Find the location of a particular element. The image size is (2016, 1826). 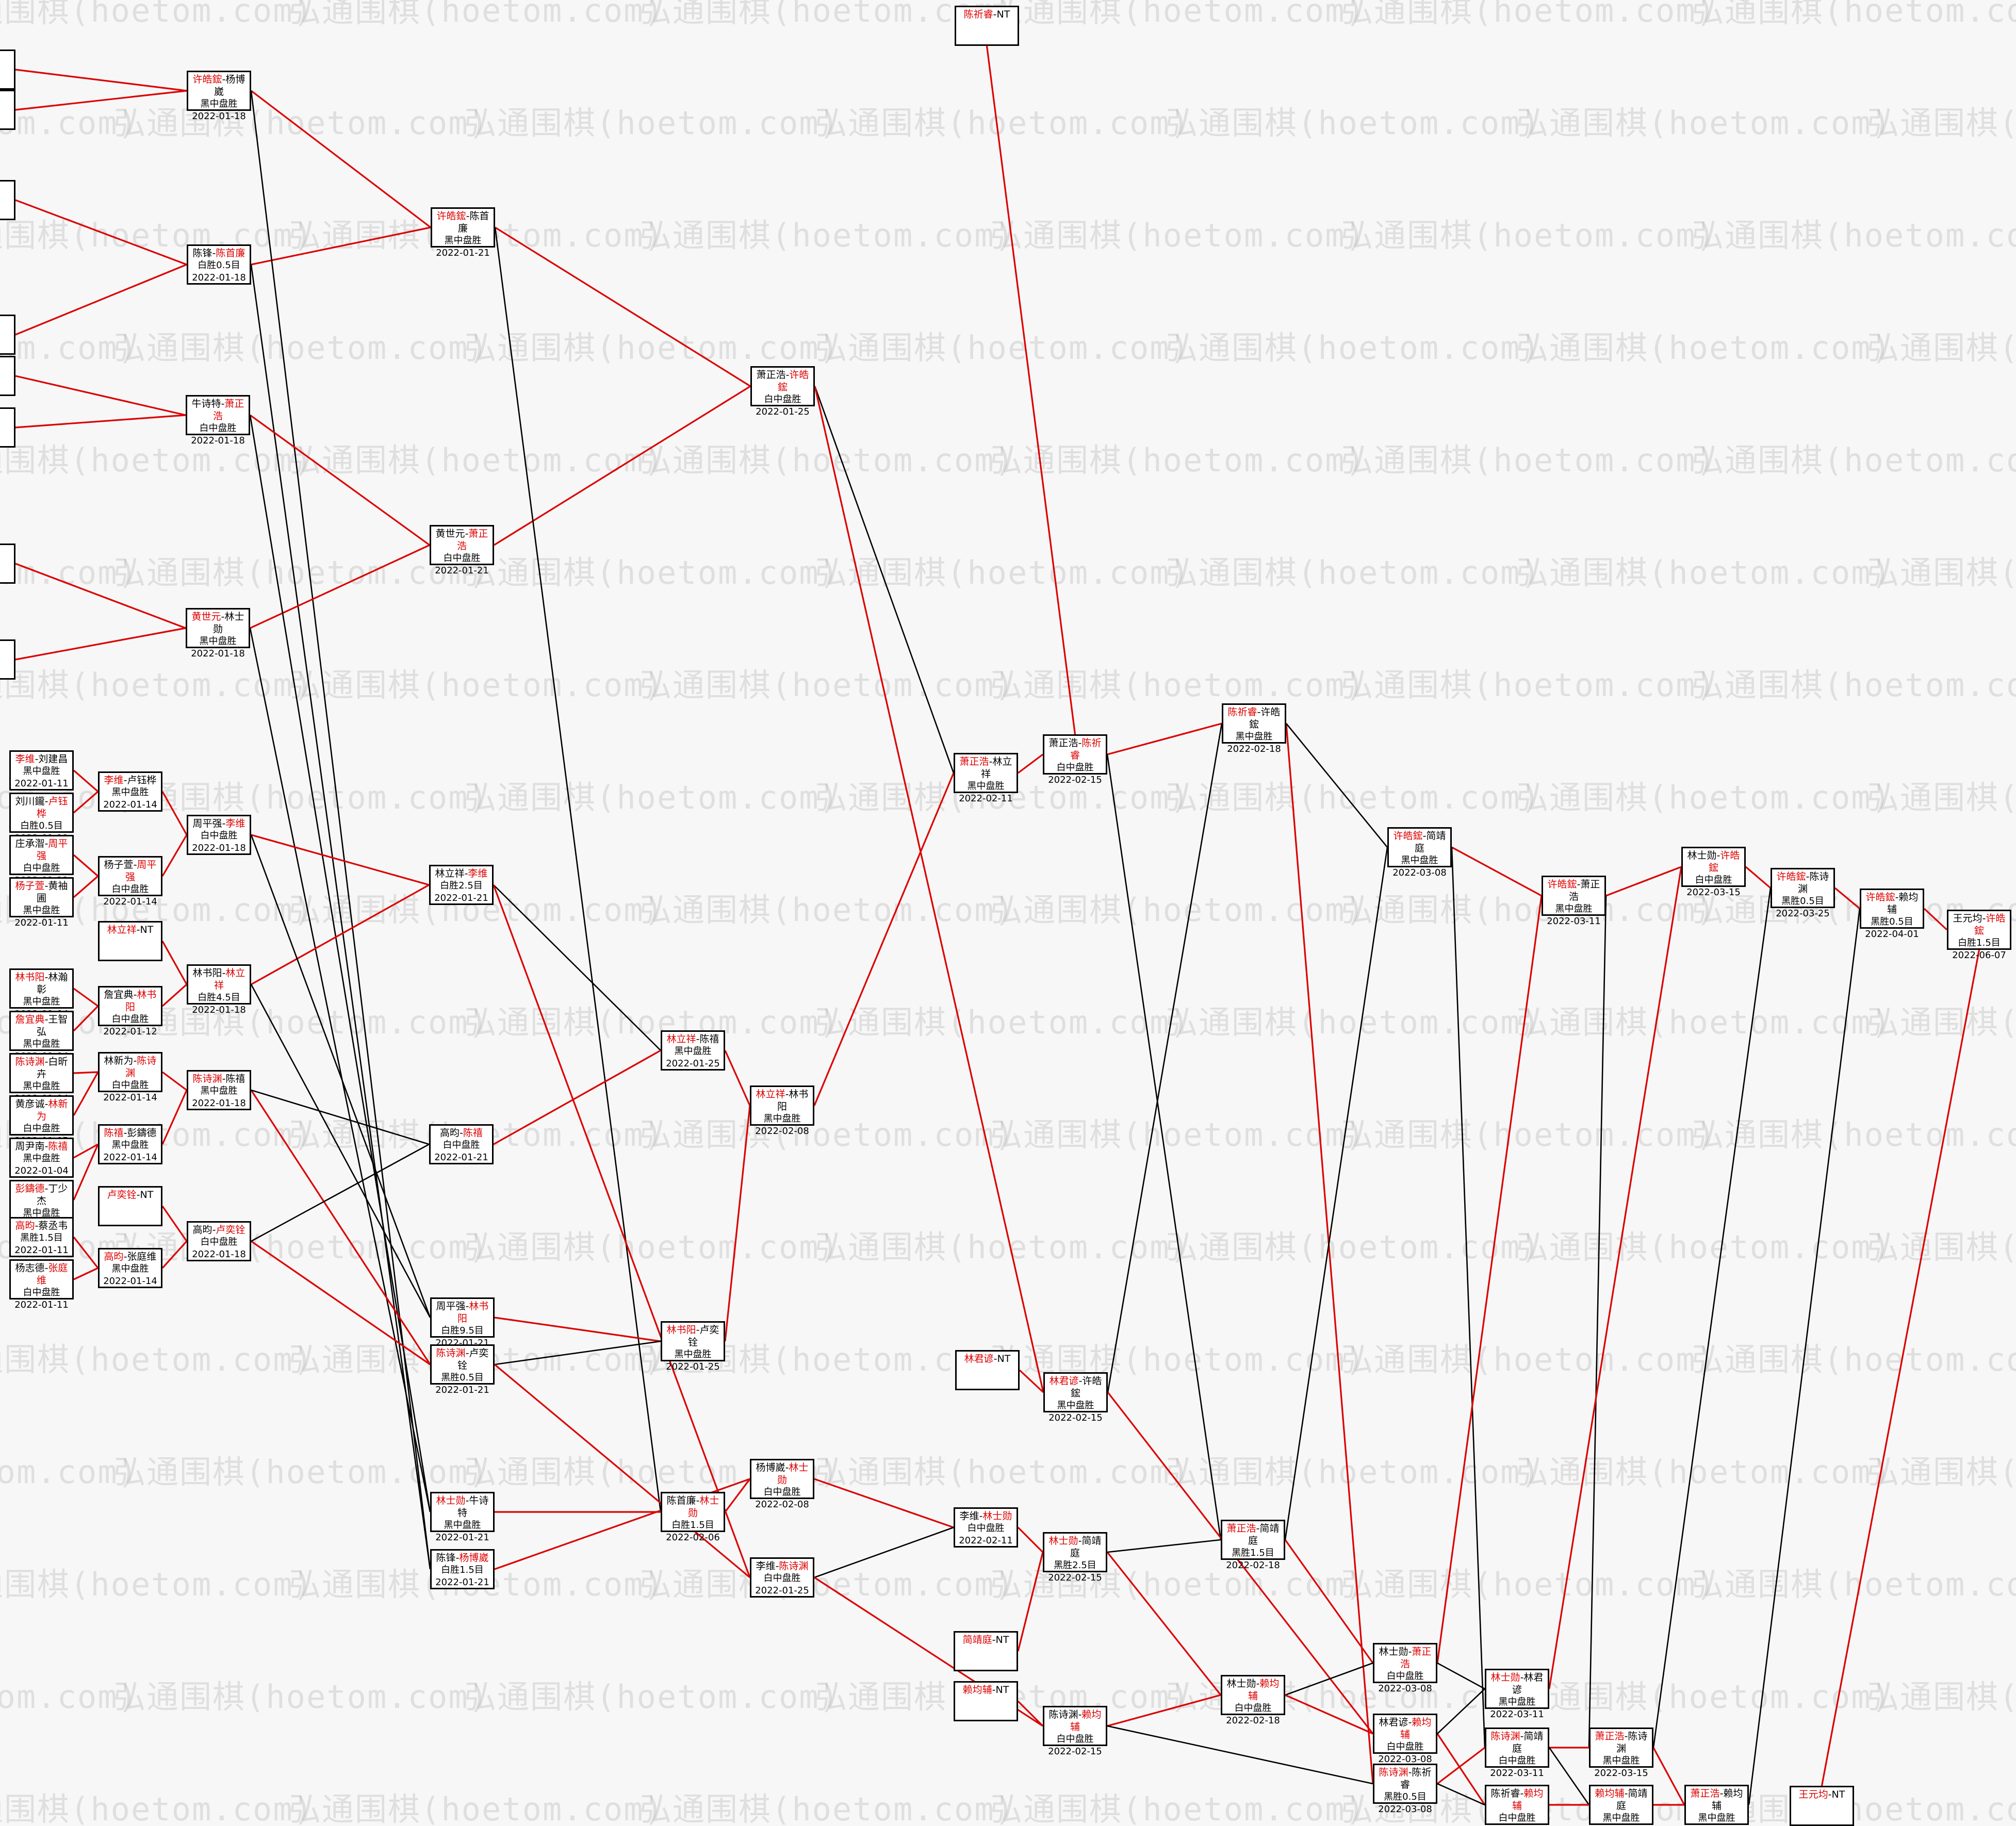

match-box-partial-st4 is located at coordinates (7, 335).